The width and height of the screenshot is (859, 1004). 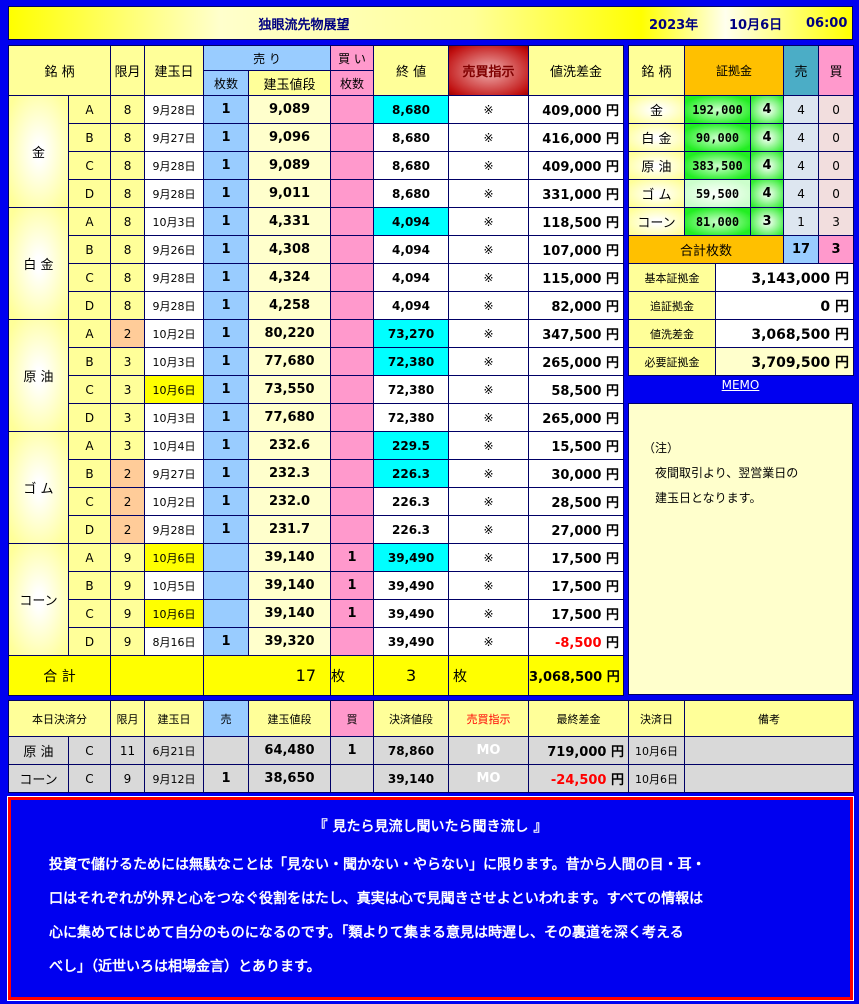 What do you see at coordinates (576, 529) in the screenshot?
I see `valuation-diff: 27,000 円` at bounding box center [576, 529].